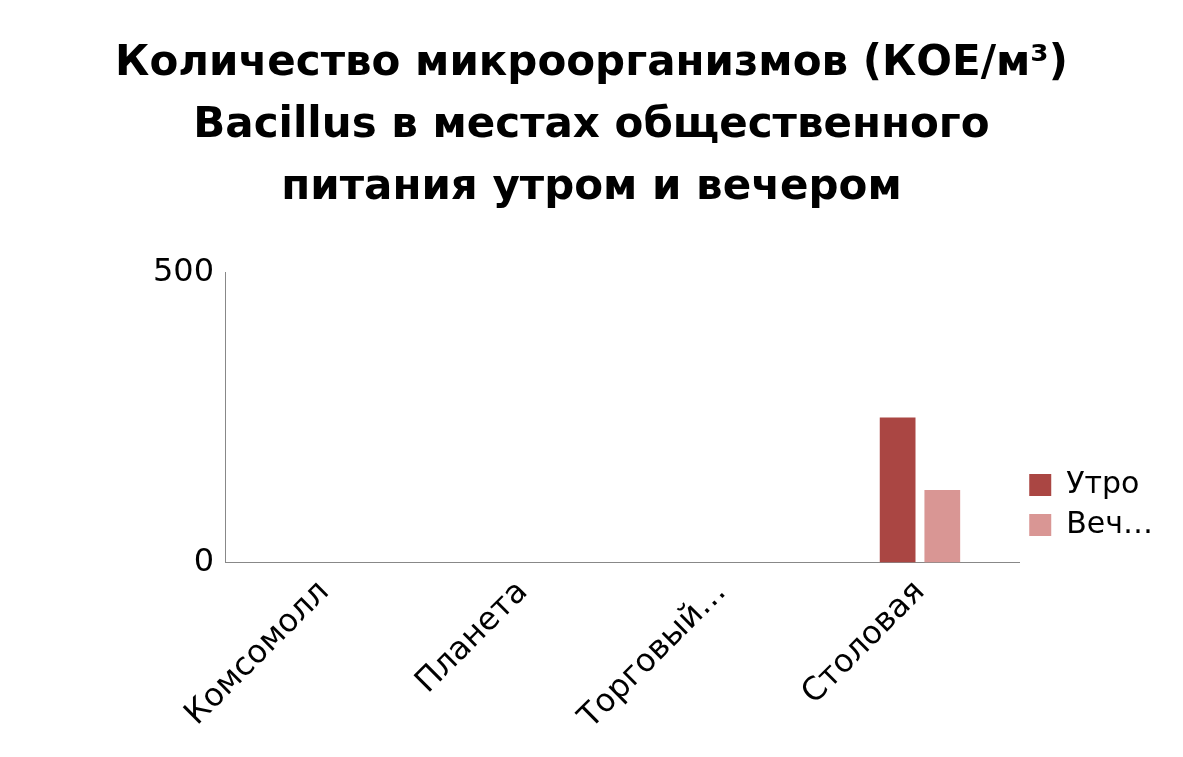  Describe the element at coordinates (184, 269) in the screenshot. I see `y-tick-label: 500` at that location.